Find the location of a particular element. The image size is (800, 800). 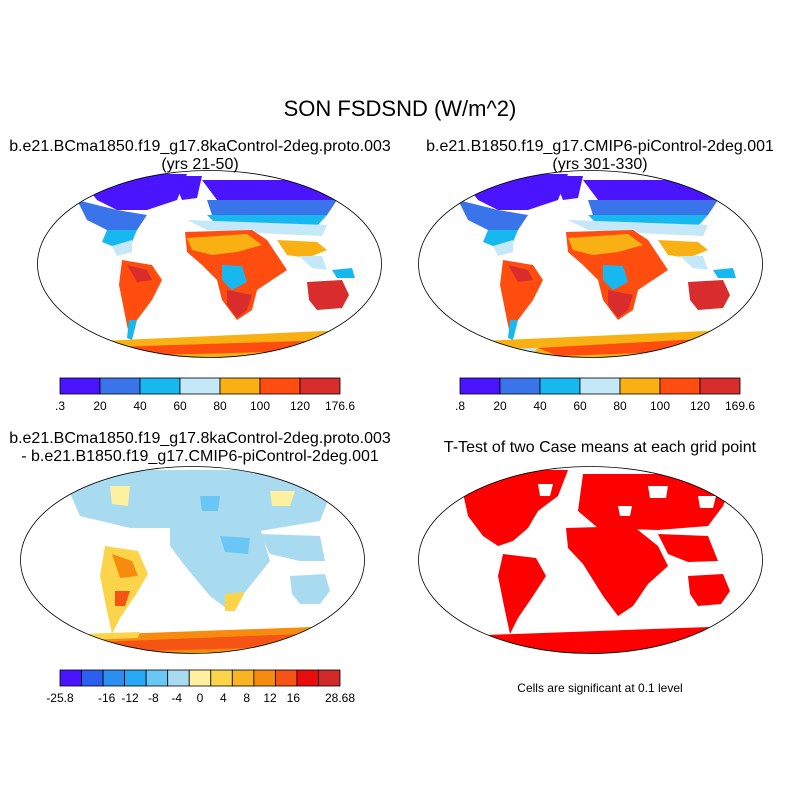

map-case1 is located at coordinates (209, 264).